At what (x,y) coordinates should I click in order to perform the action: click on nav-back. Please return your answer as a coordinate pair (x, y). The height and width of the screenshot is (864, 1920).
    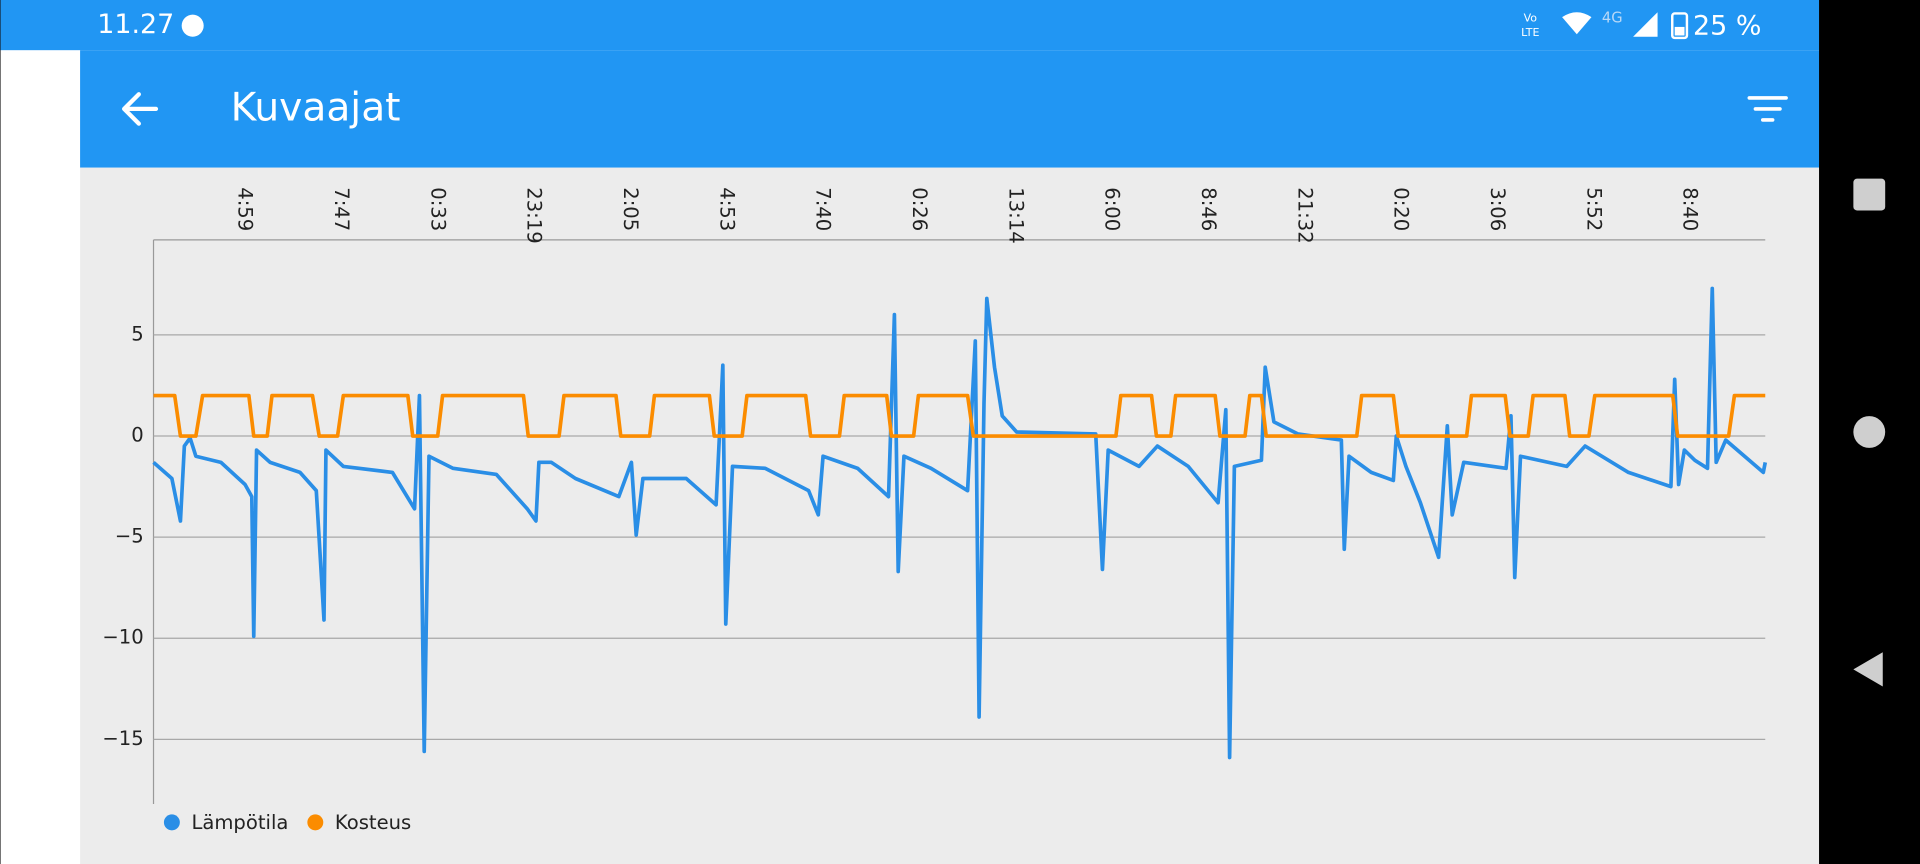
    Looking at the image, I should click on (1868, 669).